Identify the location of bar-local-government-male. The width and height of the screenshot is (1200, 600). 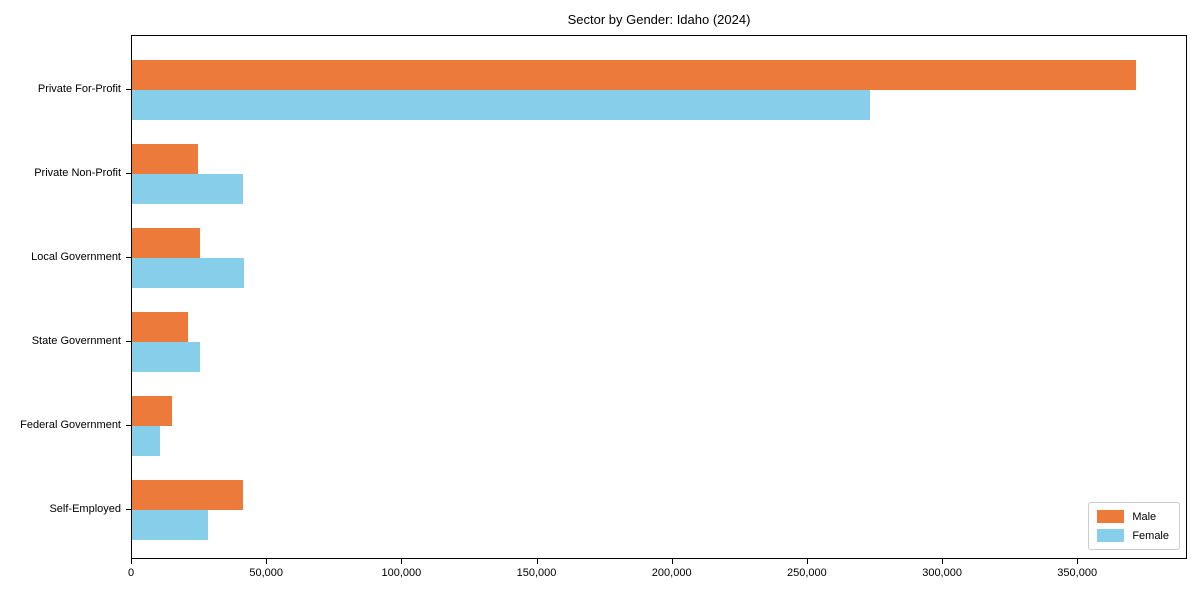
(166, 243).